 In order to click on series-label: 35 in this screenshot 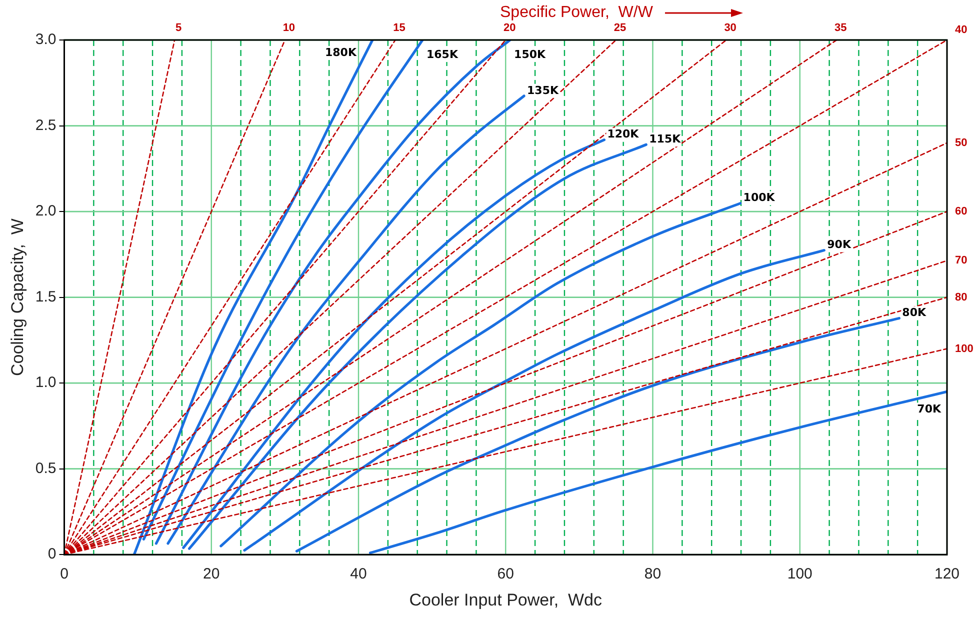, I will do `click(840, 28)`.